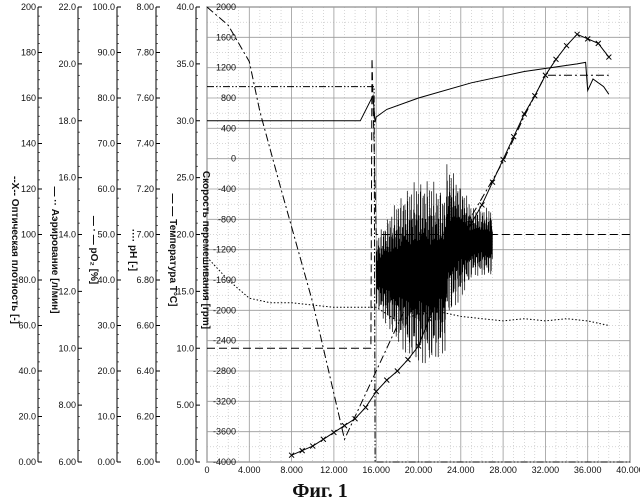 This screenshot has width=640, height=503. Describe the element at coordinates (228, 128) in the screenshot. I see `right-axis-tick-label: 400` at that location.